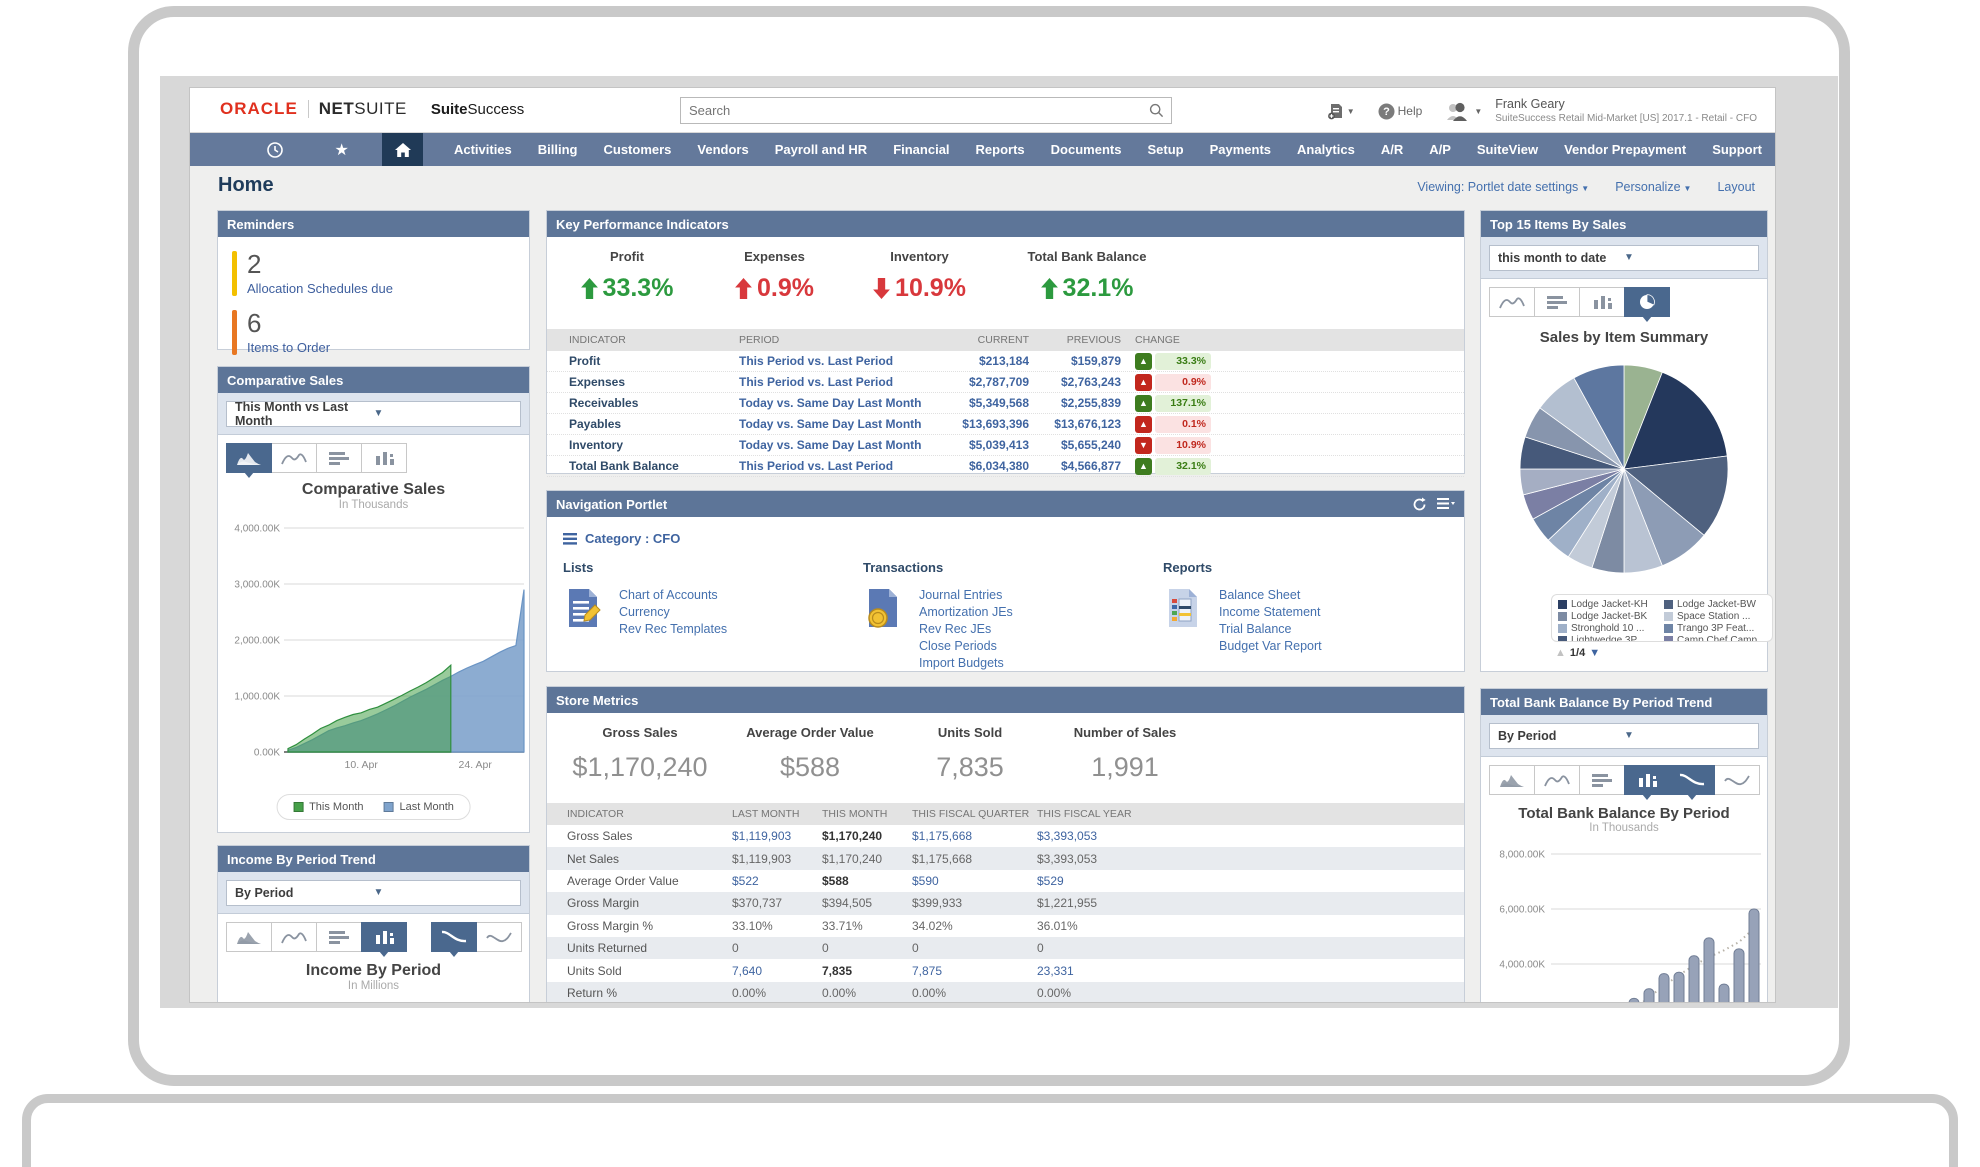 This screenshot has width=1980, height=1167. Describe the element at coordinates (1624, 735) in the screenshot. I see `bank-trend-filter-select: By Period ▼` at that location.